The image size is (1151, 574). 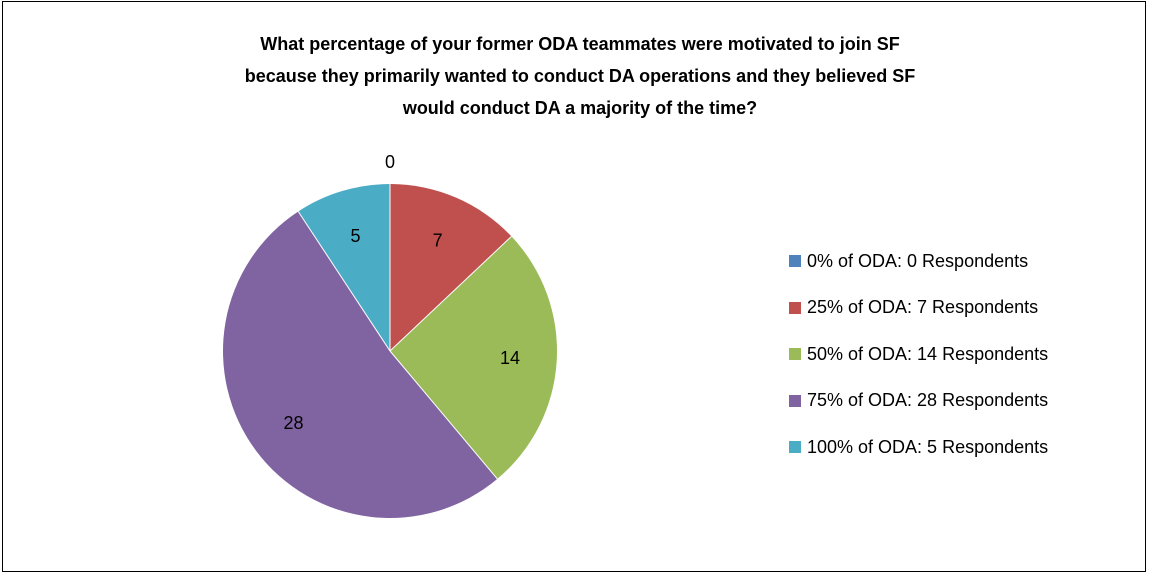 I want to click on pie-data-label: 14, so click(x=510, y=358).